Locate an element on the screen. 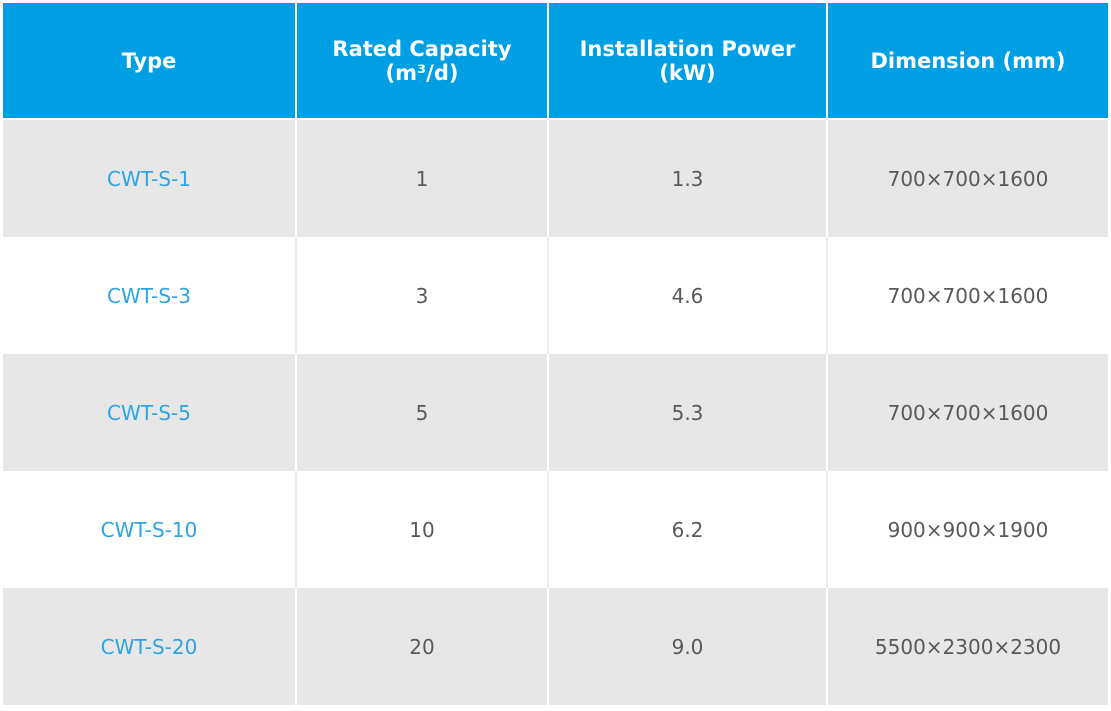 The height and width of the screenshot is (711, 1111). installation-power-value: 5.3 is located at coordinates (688, 412).